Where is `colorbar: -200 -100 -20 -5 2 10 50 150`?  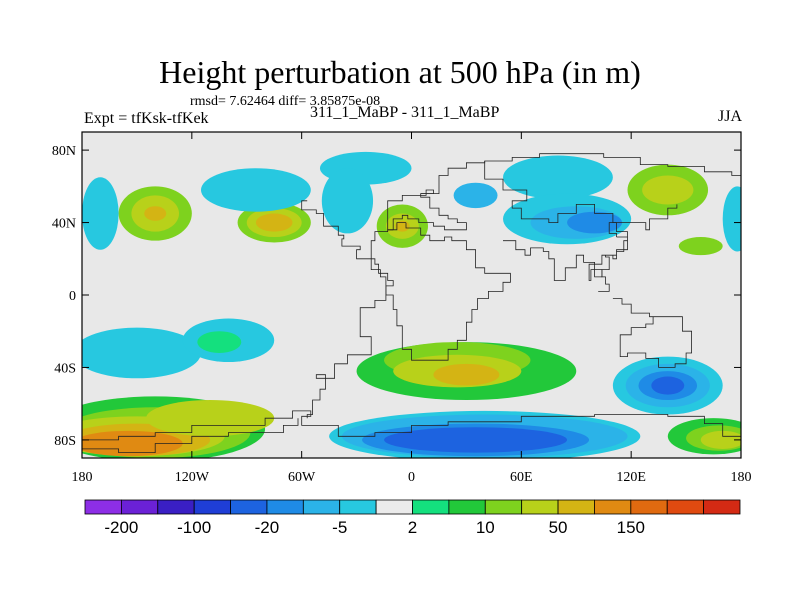
colorbar: -200 -100 -20 -5 2 10 50 150 is located at coordinates (412, 518).